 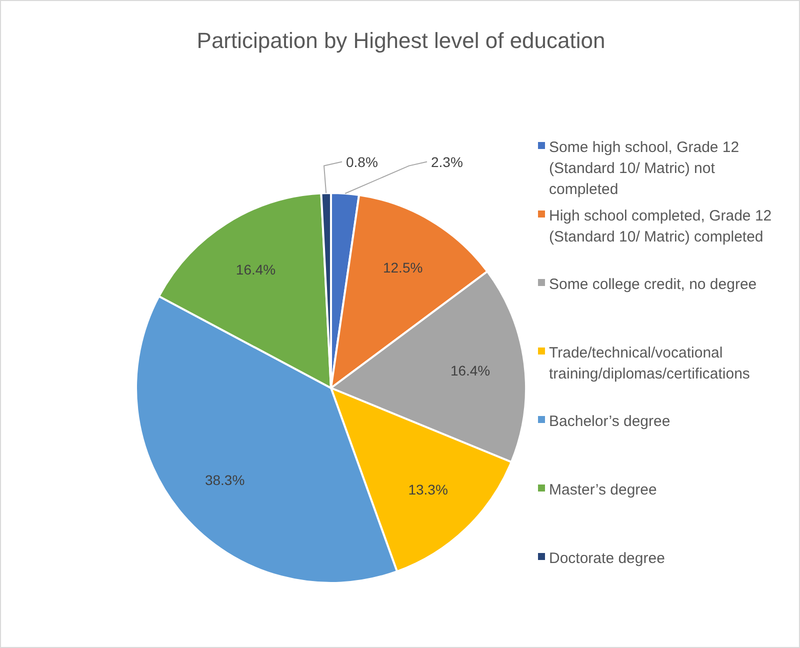 I want to click on legend-label: Master’s degree, so click(x=603, y=490).